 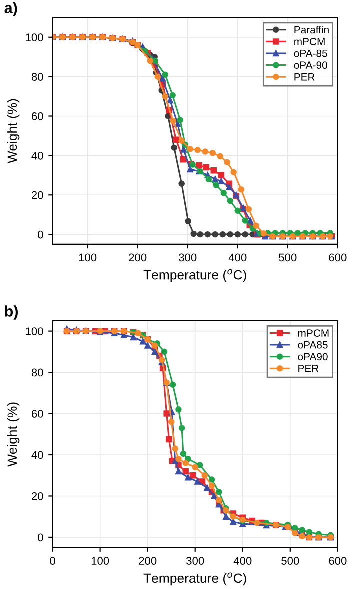 I want to click on text: a), so click(x=11, y=9).